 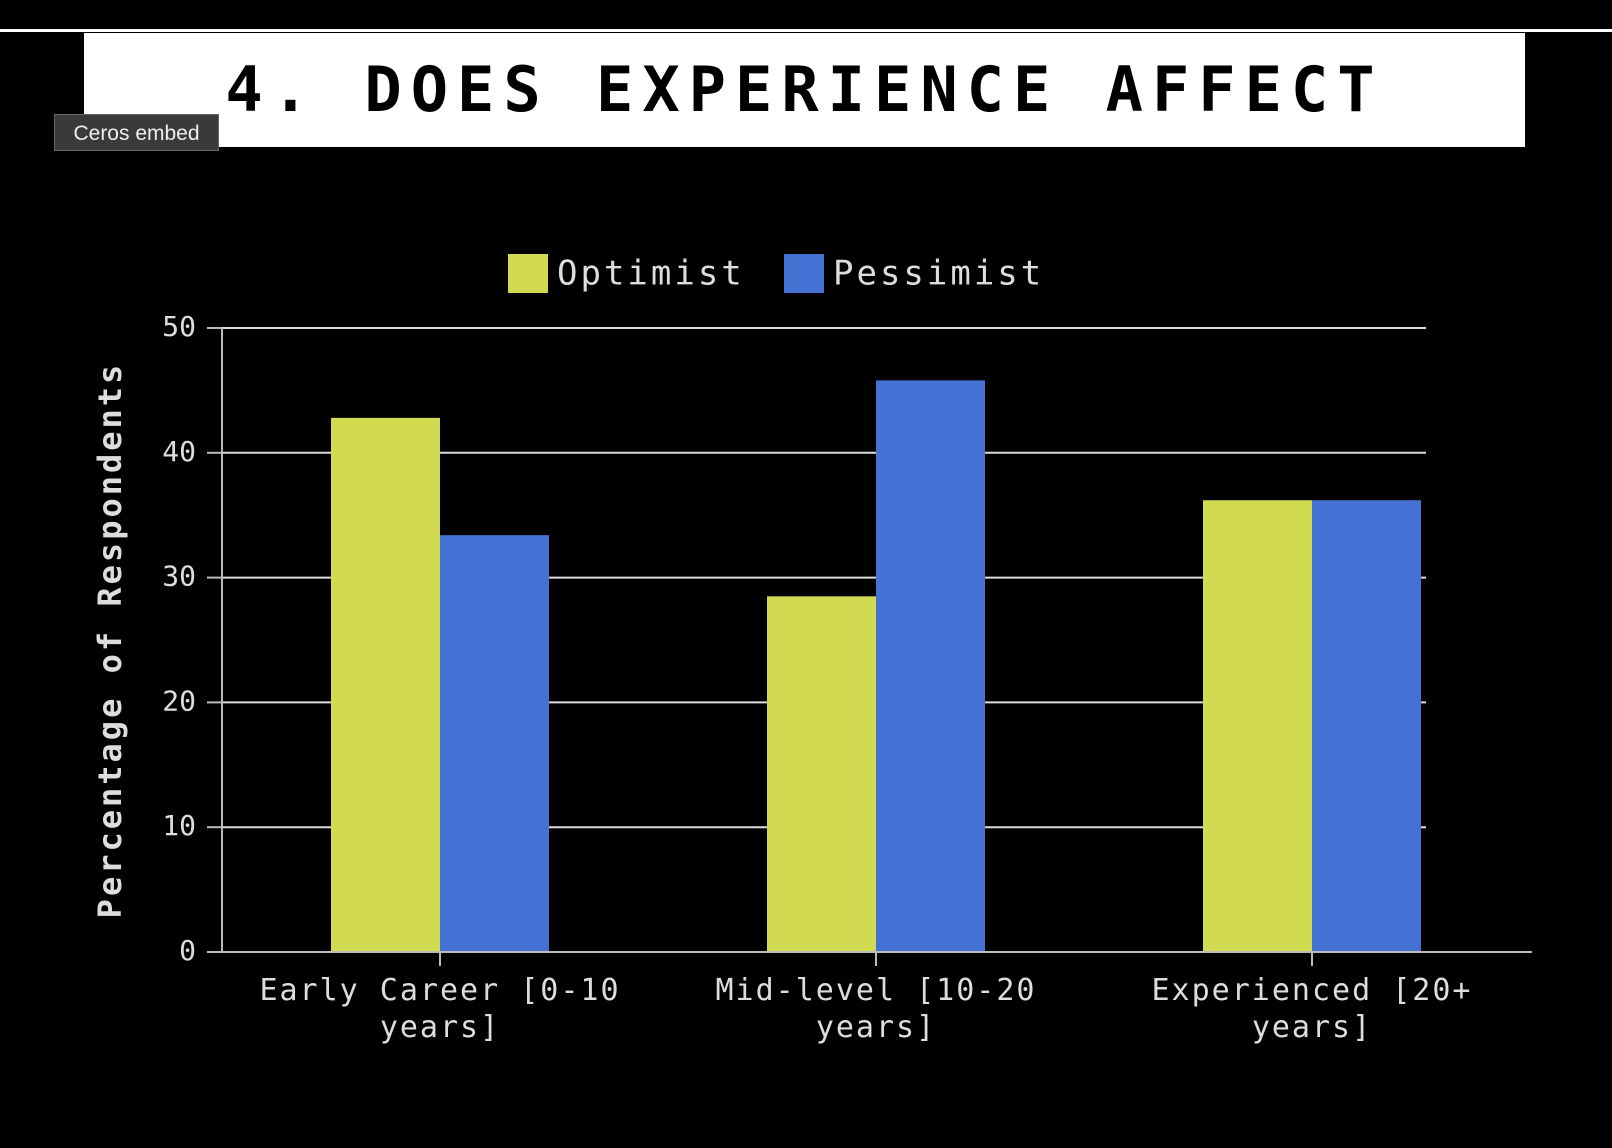 I want to click on y-axis-label: Percentage of Respondents, so click(x=110, y=640).